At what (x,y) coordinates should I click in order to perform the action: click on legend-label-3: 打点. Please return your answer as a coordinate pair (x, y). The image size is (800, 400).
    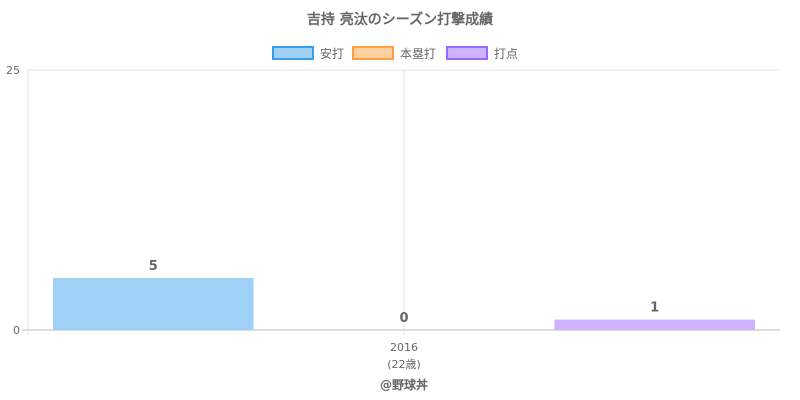
    Looking at the image, I should click on (506, 54).